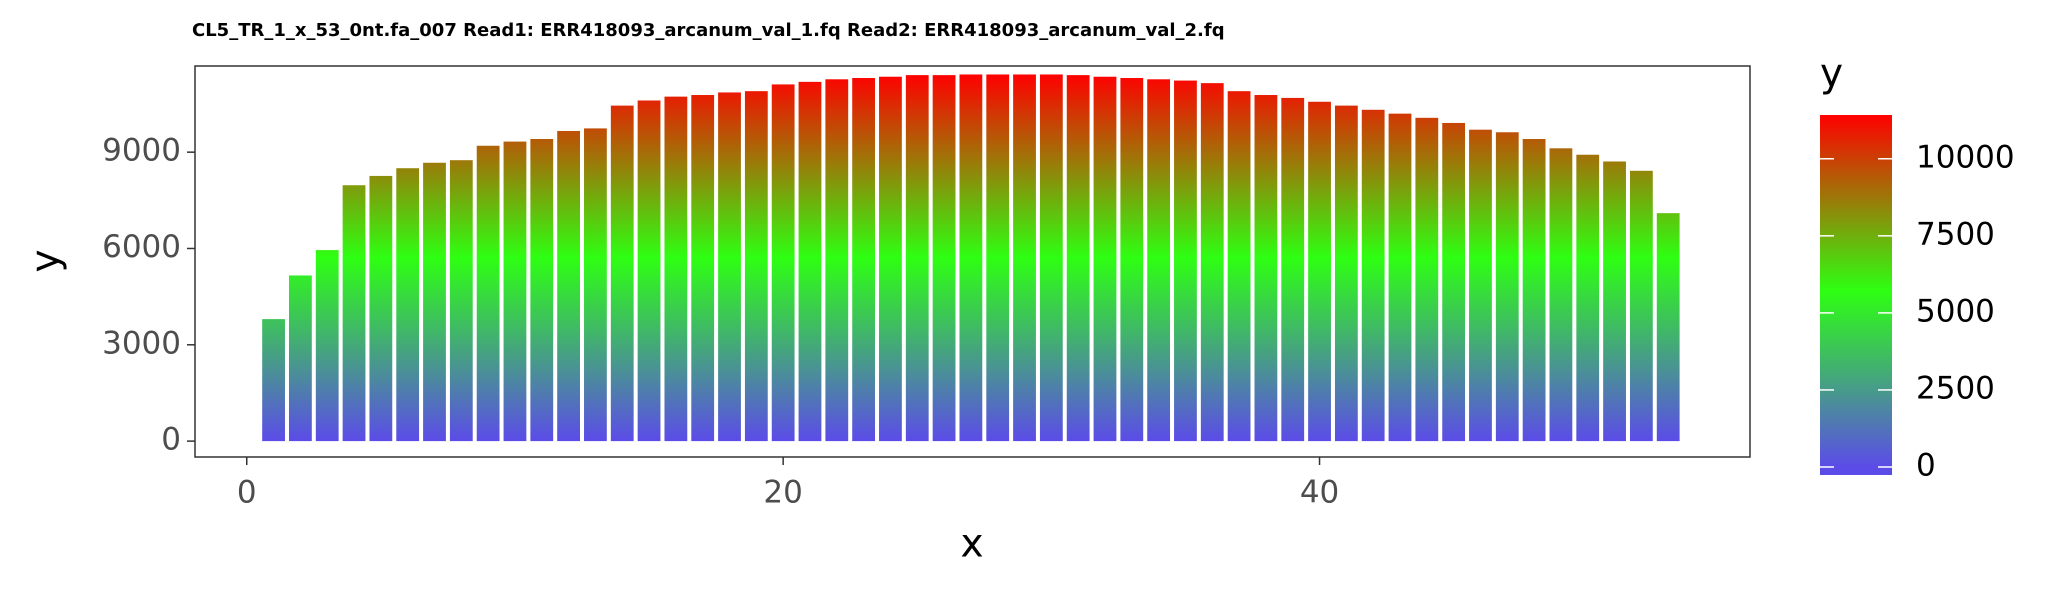  I want to click on colorbar, so click(1856, 295).